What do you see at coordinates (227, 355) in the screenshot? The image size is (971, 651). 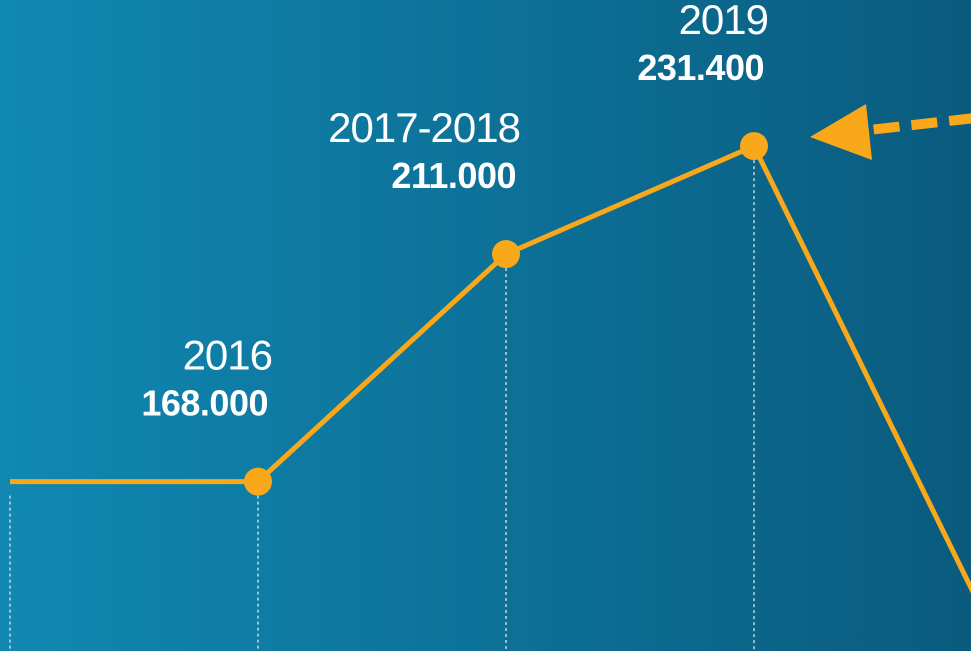 I see `category-label: 2016` at bounding box center [227, 355].